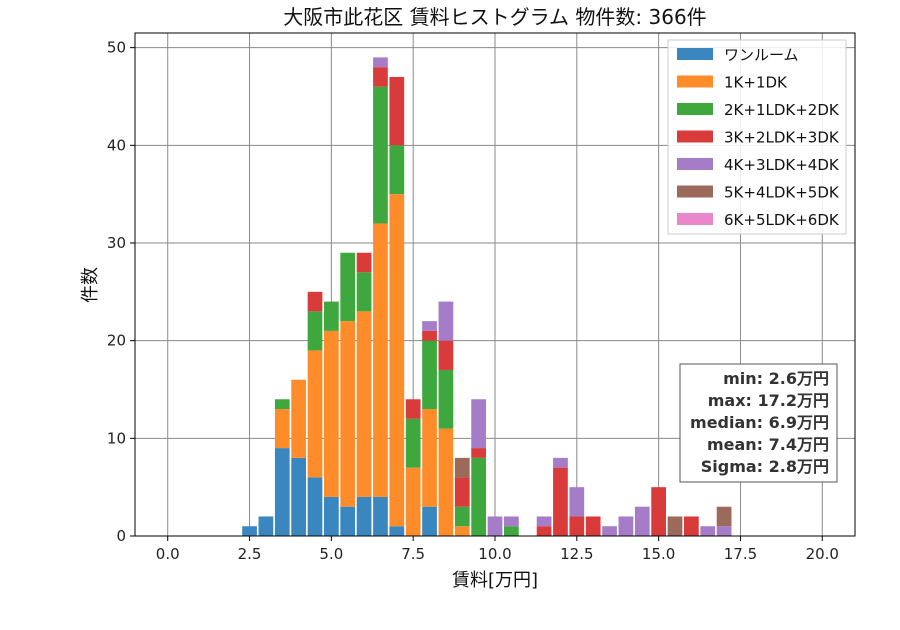  What do you see at coordinates (116, 243) in the screenshot?
I see `y-tick-label-3: 30` at bounding box center [116, 243].